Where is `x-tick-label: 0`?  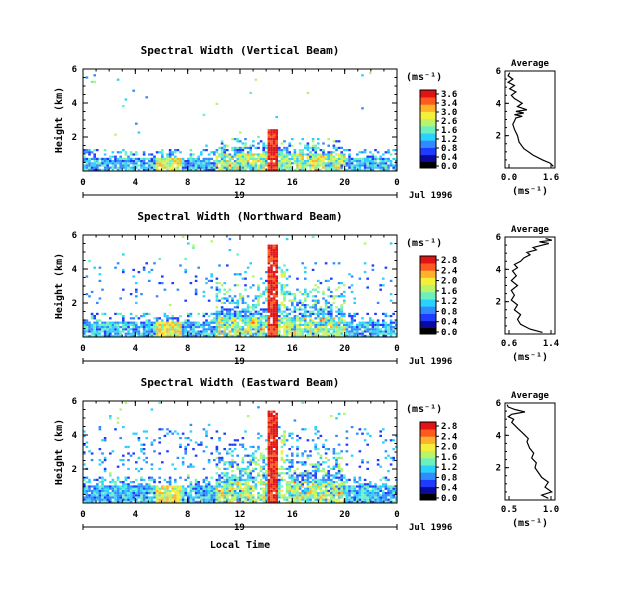 x-tick-label: 0 is located at coordinates (82, 515).